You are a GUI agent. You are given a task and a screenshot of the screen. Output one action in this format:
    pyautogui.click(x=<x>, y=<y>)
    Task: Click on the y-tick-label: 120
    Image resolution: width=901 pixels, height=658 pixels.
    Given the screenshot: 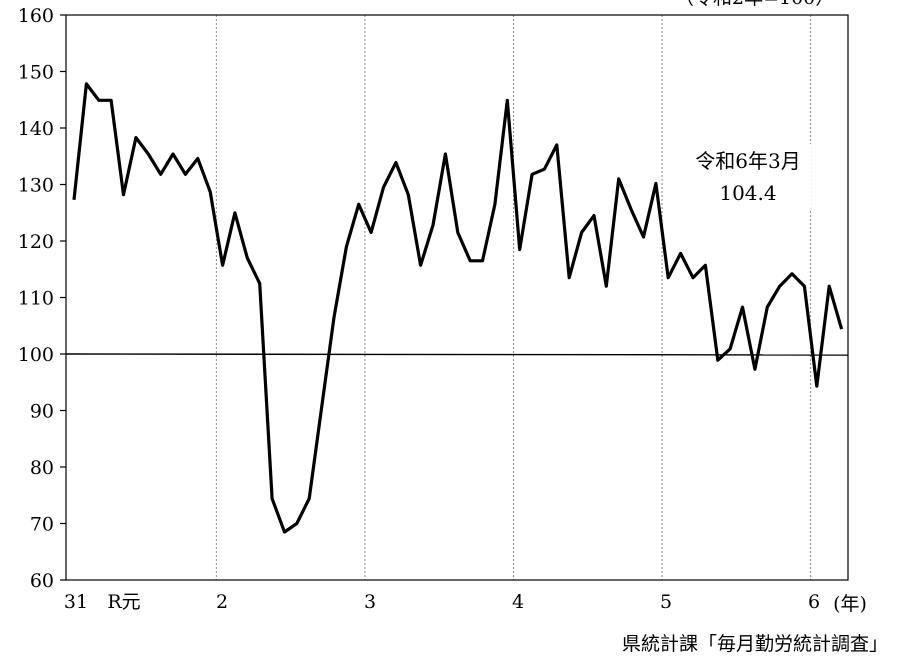 What is the action you would take?
    pyautogui.click(x=36, y=242)
    